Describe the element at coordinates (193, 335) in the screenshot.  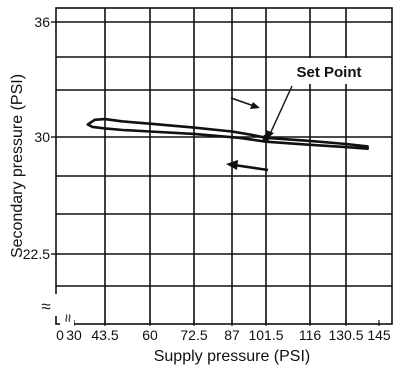
I see `x-tick-label: 72.5` at that location.